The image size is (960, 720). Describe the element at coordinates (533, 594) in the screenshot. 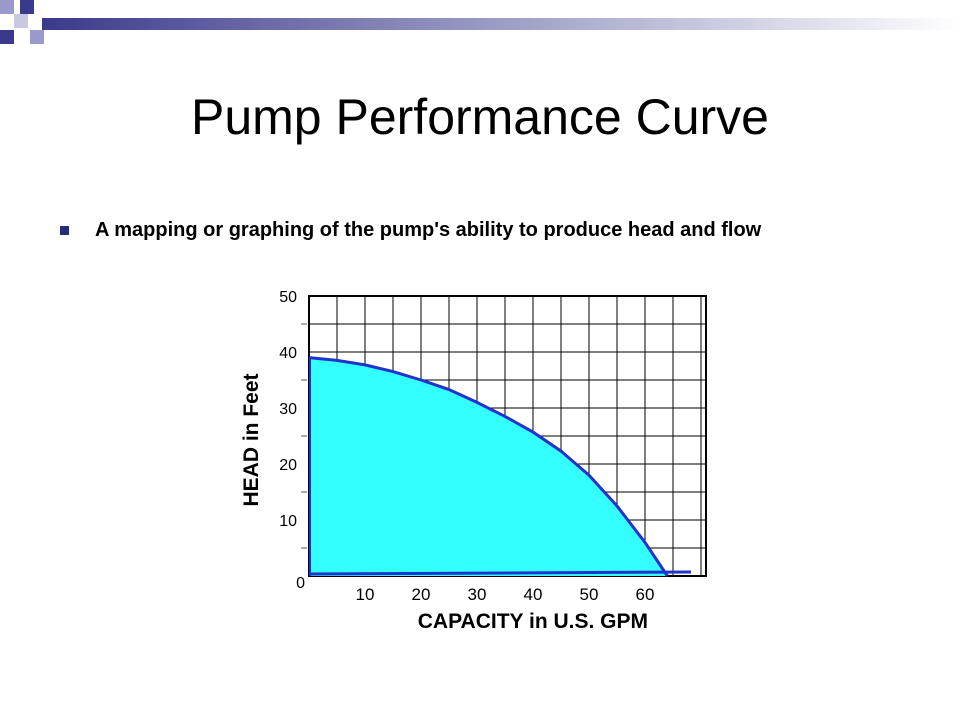

I see `x-tick-label: 40` at that location.